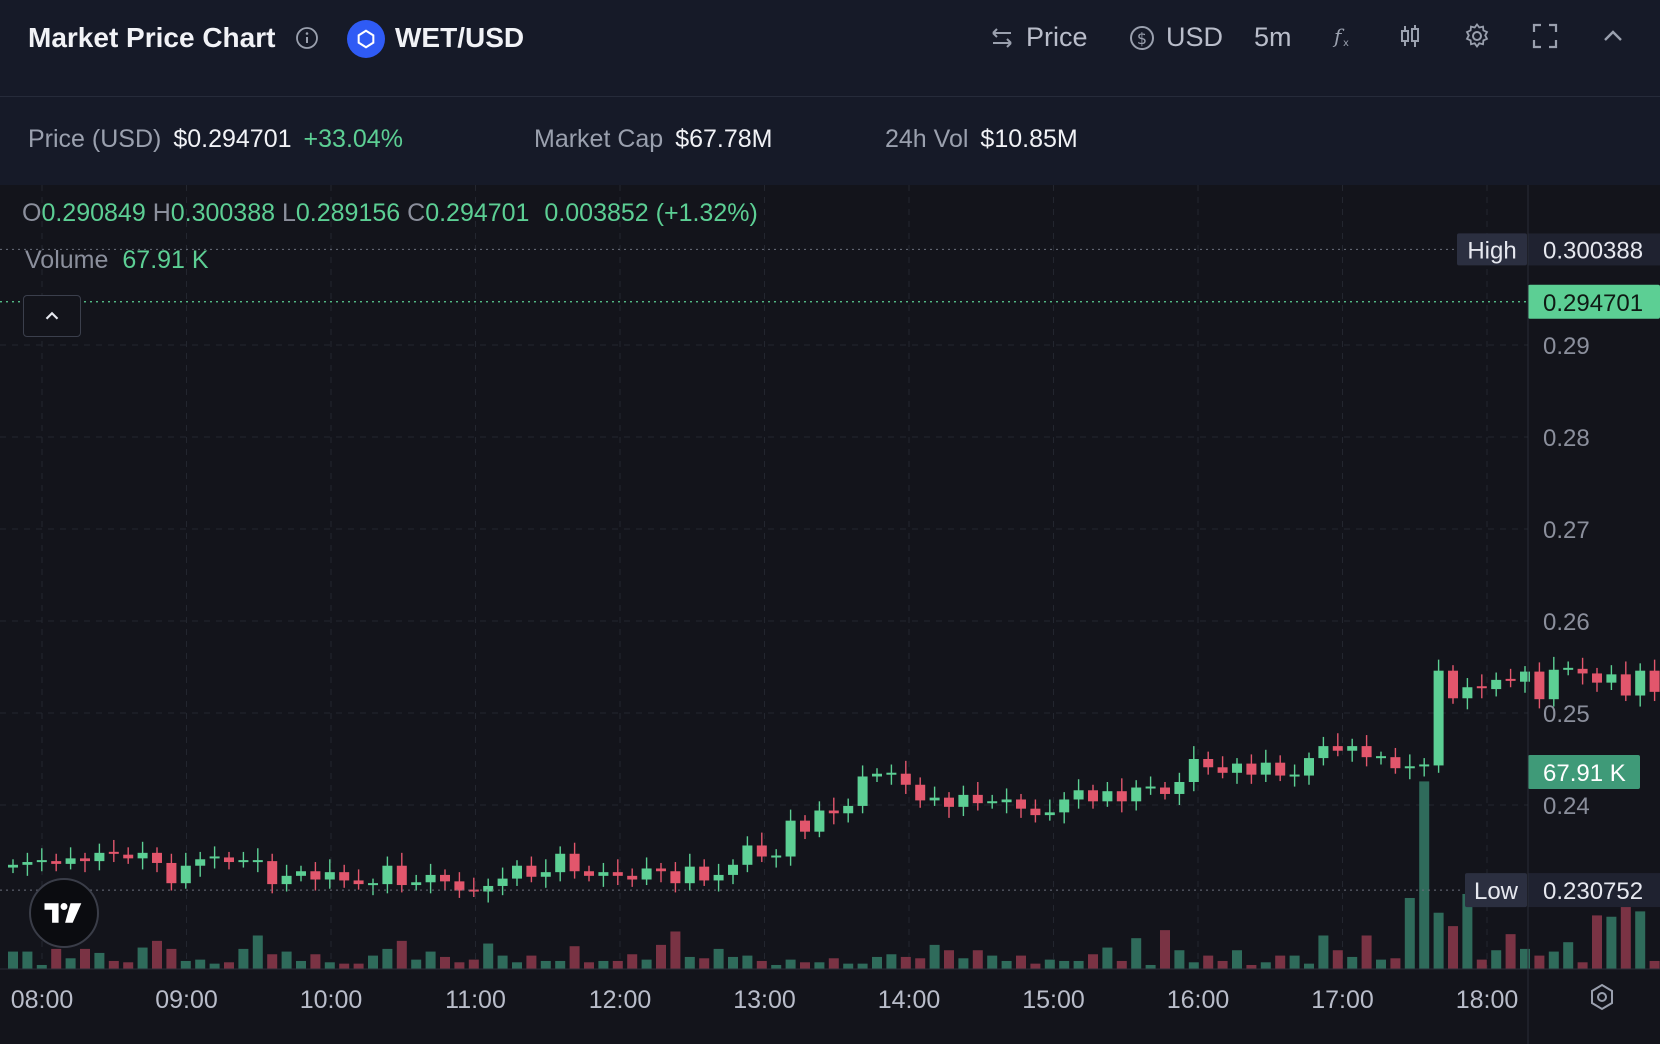  Describe the element at coordinates (1342, 36) in the screenshot. I see `indicators-button: f x` at that location.